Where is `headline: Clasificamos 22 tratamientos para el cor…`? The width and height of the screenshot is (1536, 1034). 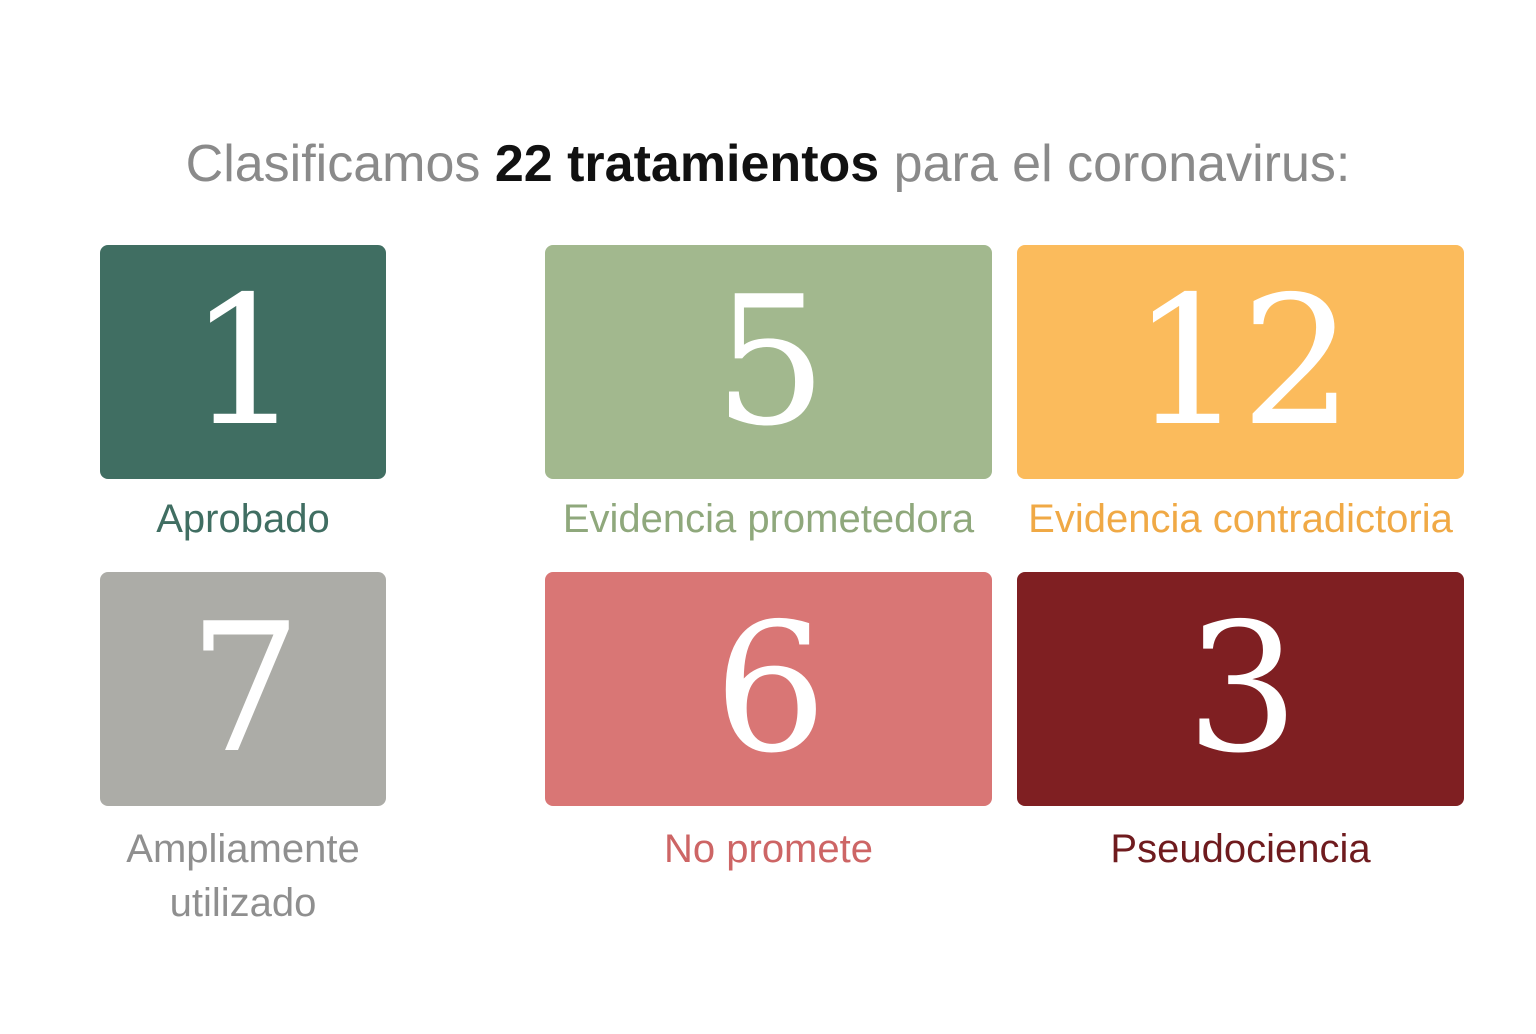 headline: Clasificamos 22 tratamientos para el cor… is located at coordinates (768, 164).